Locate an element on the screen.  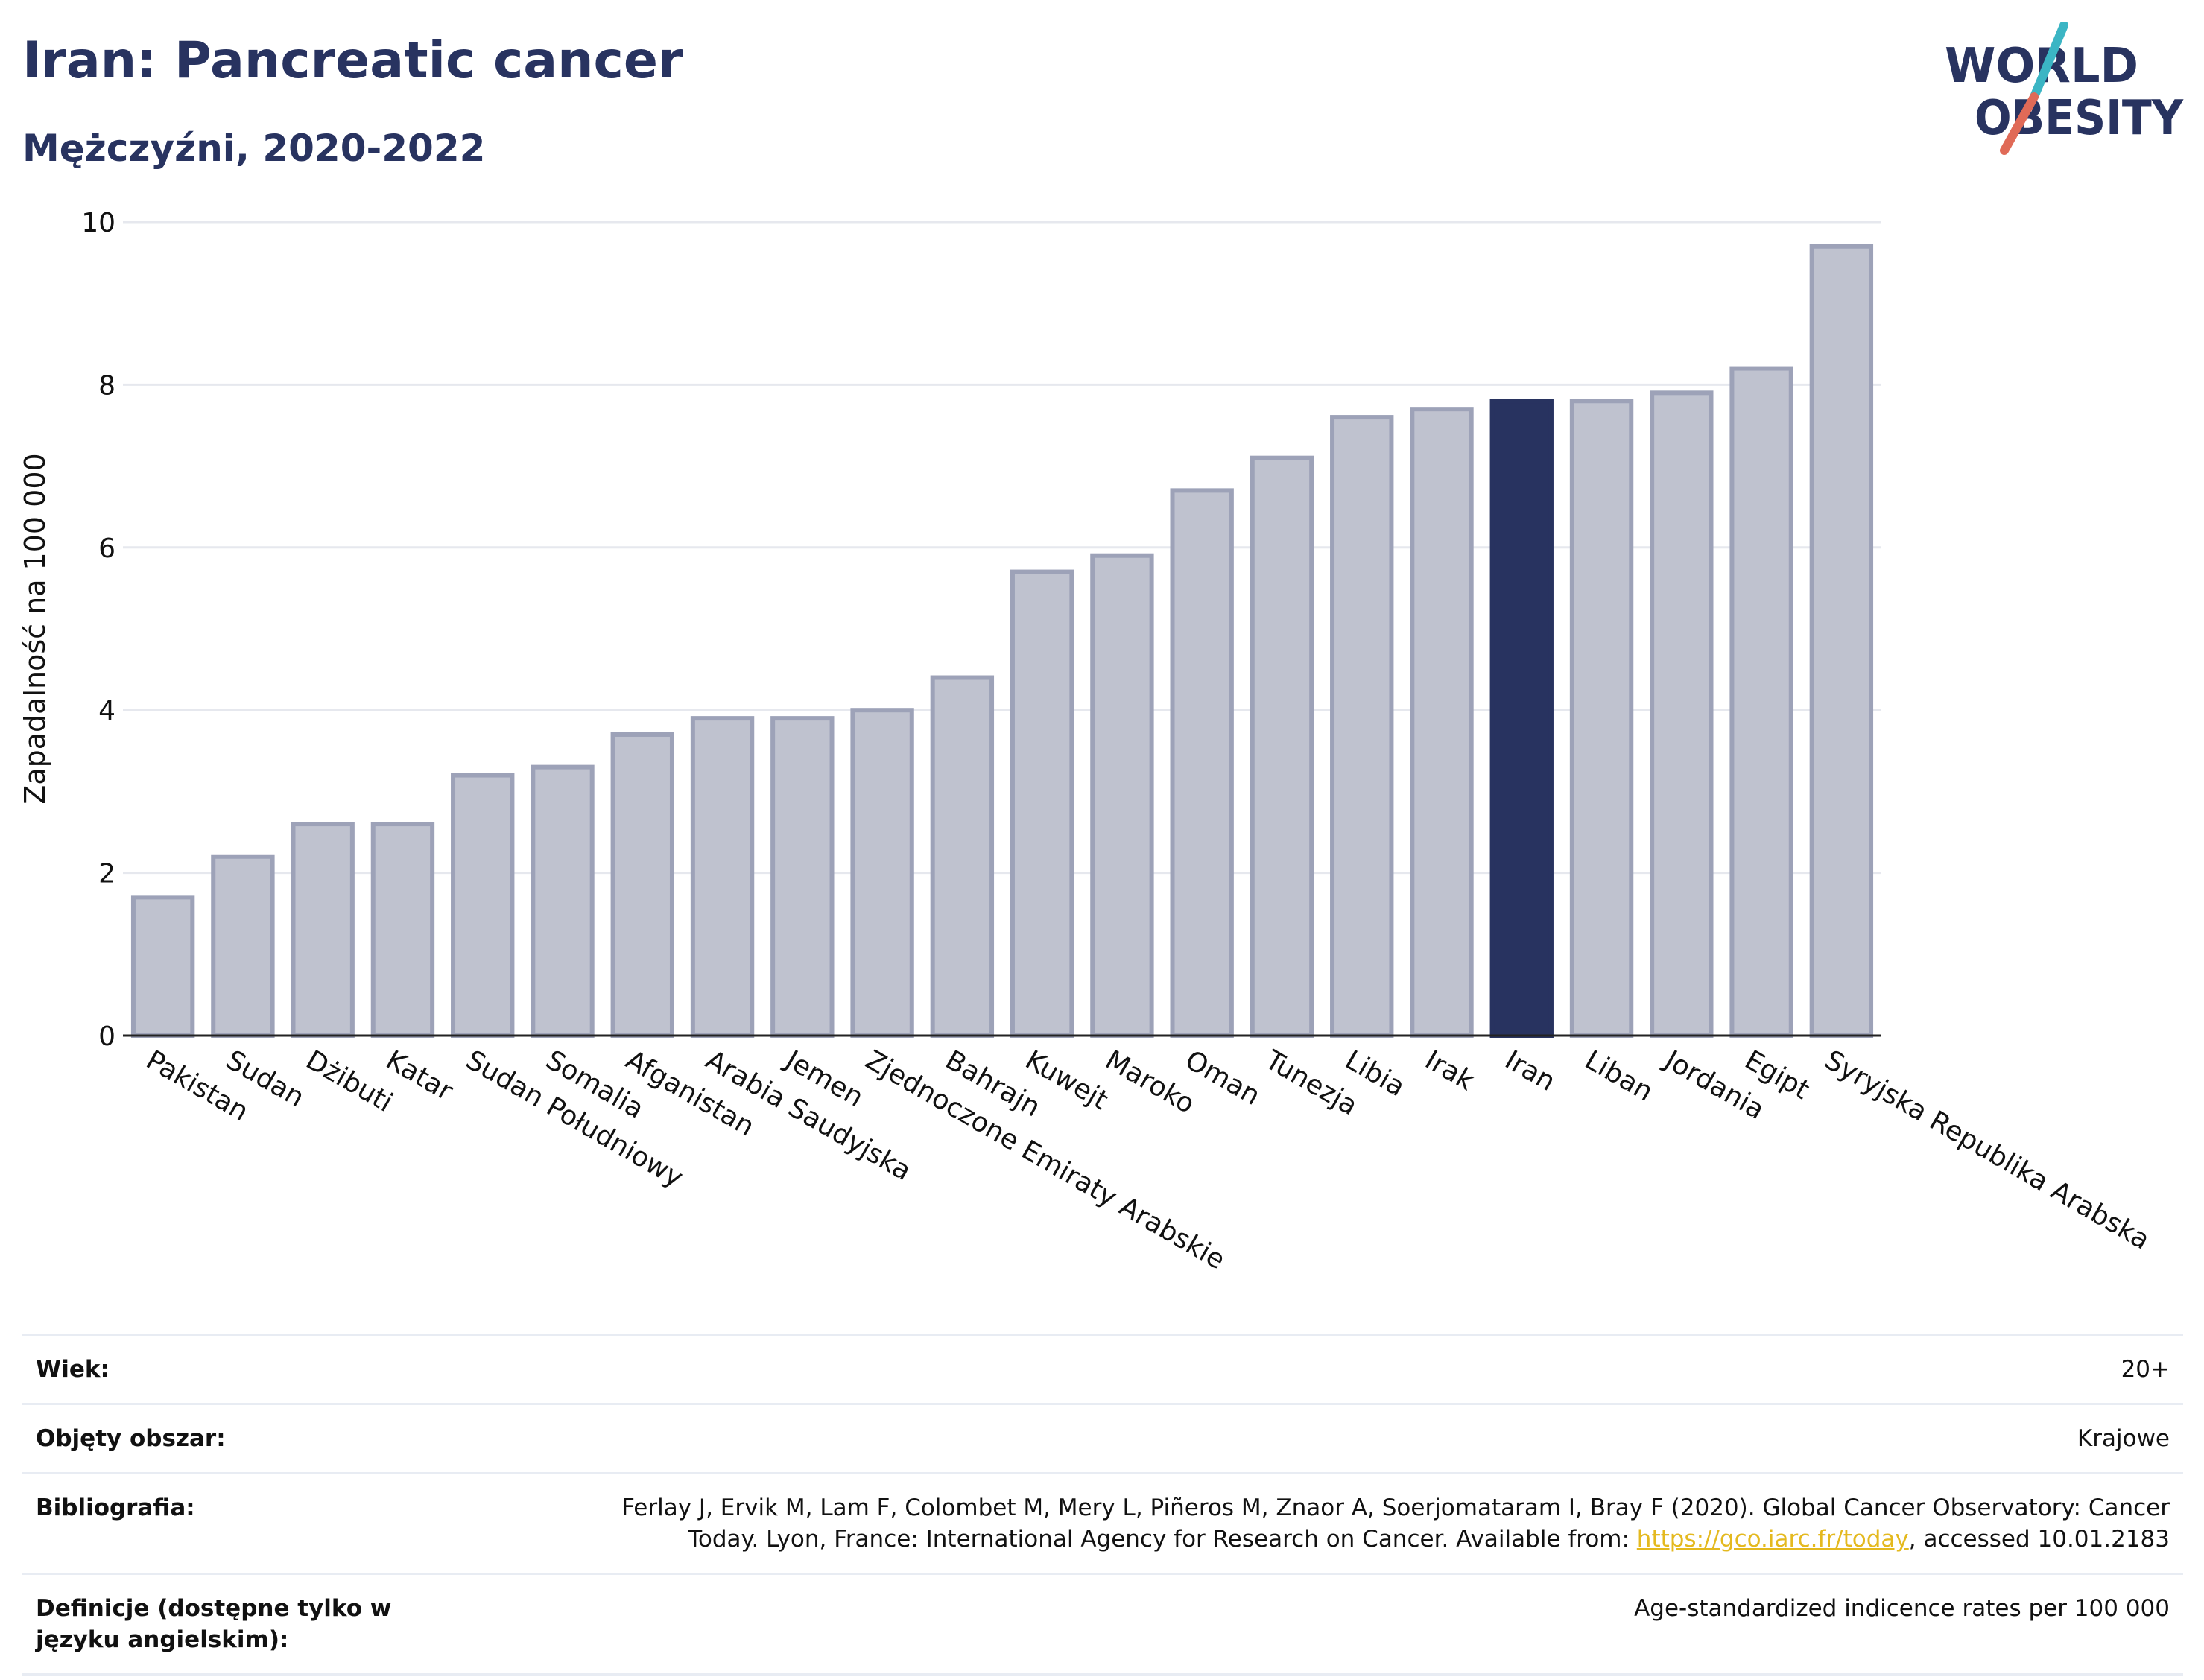
y-tick-label: 0 is located at coordinates (106, 1036).